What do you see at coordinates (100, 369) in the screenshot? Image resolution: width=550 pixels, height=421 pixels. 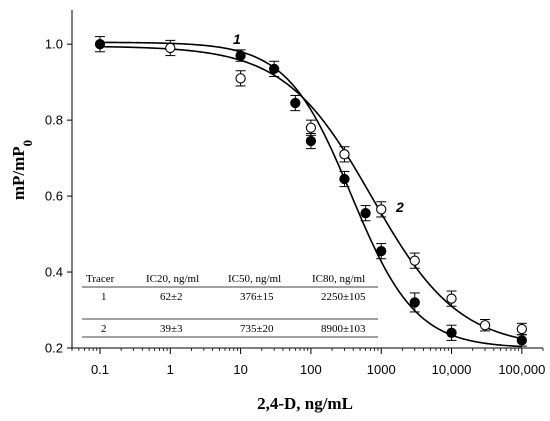 I see `x-tick-label: 0.1` at bounding box center [100, 369].